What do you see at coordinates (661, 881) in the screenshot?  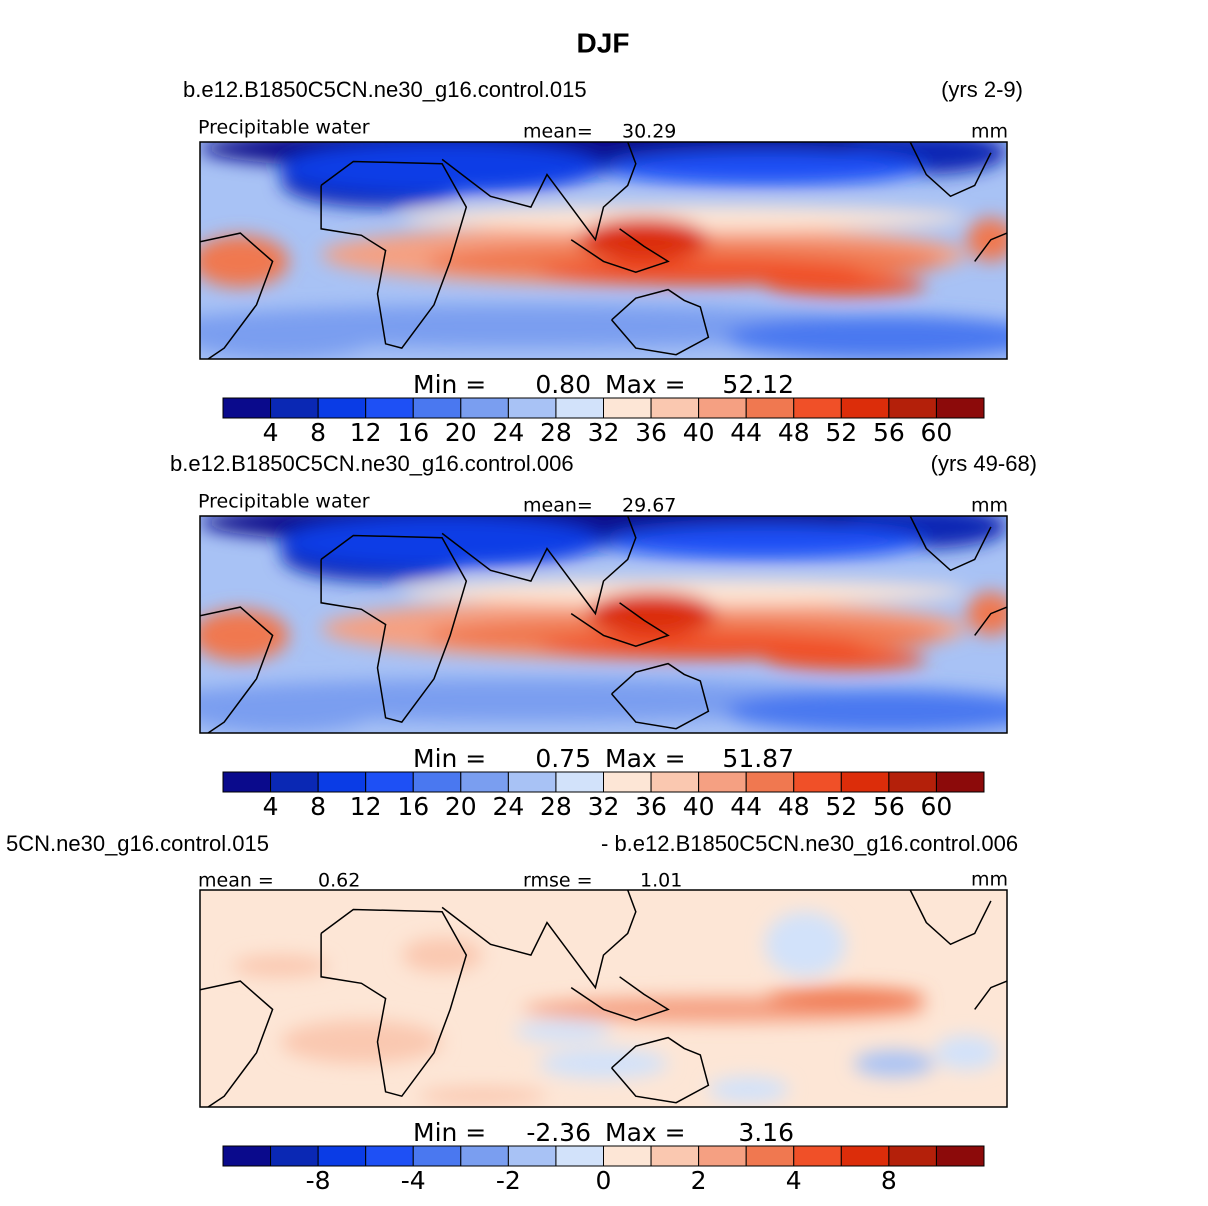 I see `rmse-value: 1.01` at bounding box center [661, 881].